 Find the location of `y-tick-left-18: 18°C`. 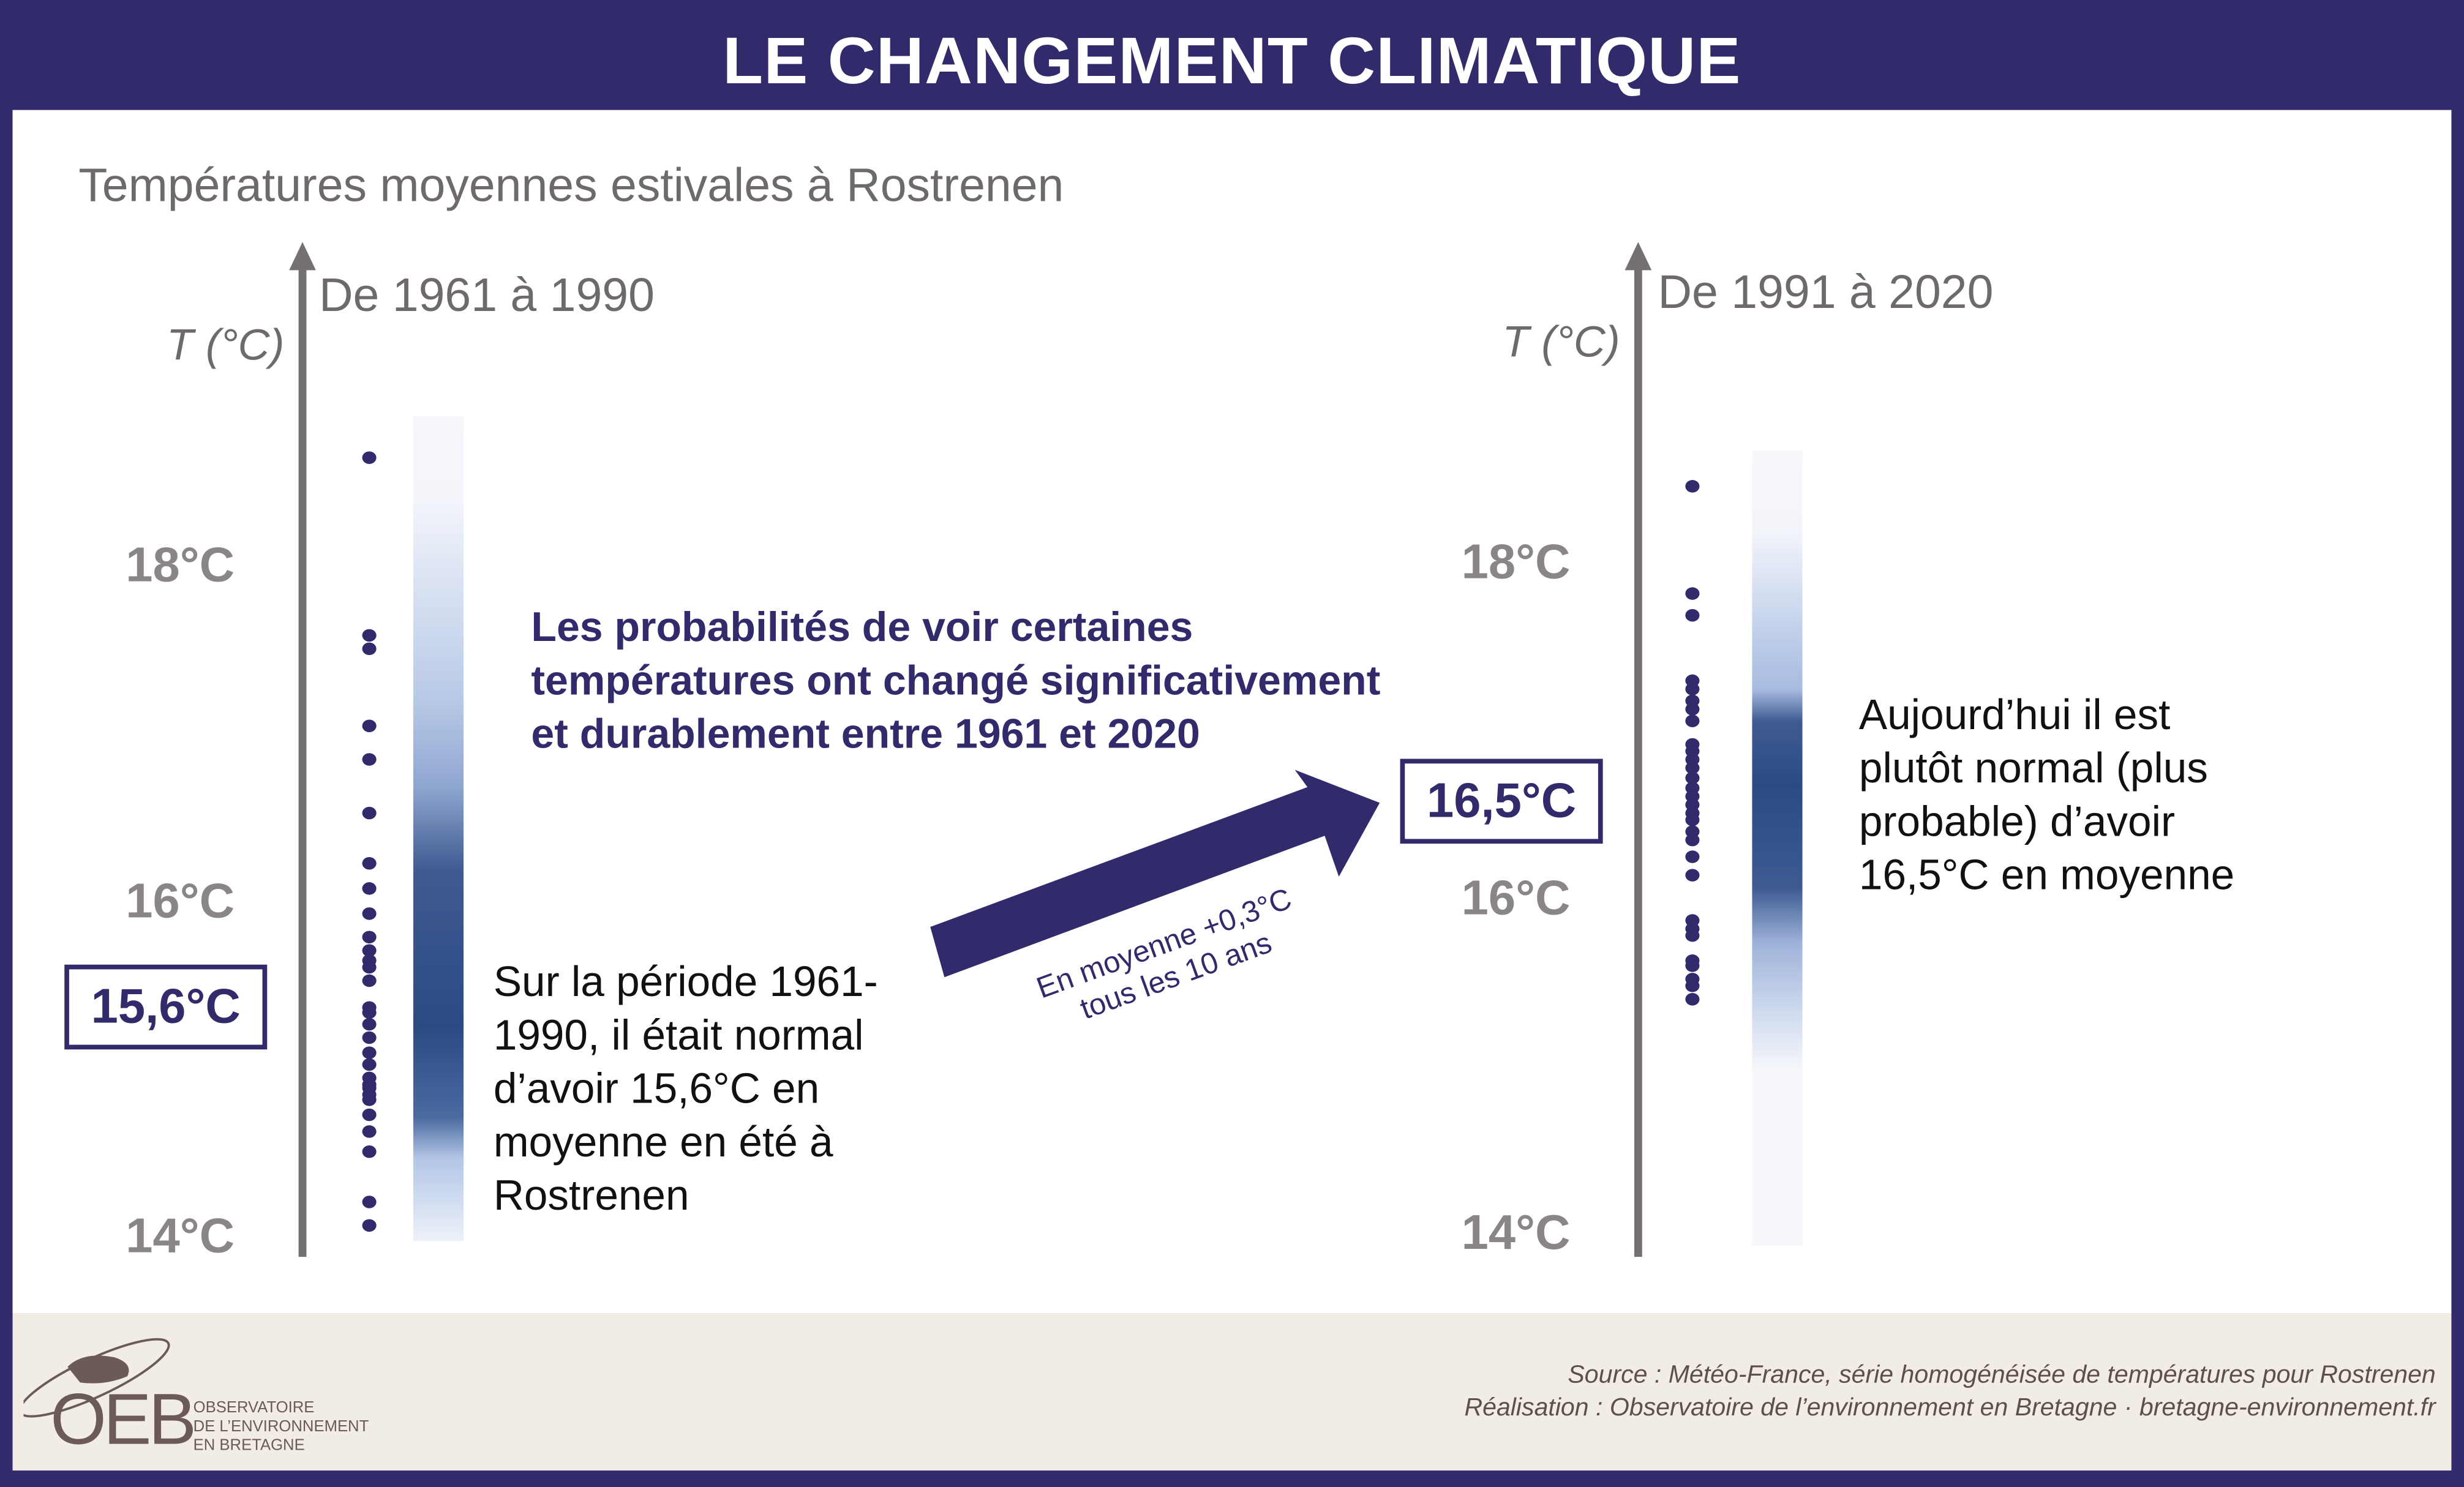

y-tick-left-18: 18°C is located at coordinates (180, 565).